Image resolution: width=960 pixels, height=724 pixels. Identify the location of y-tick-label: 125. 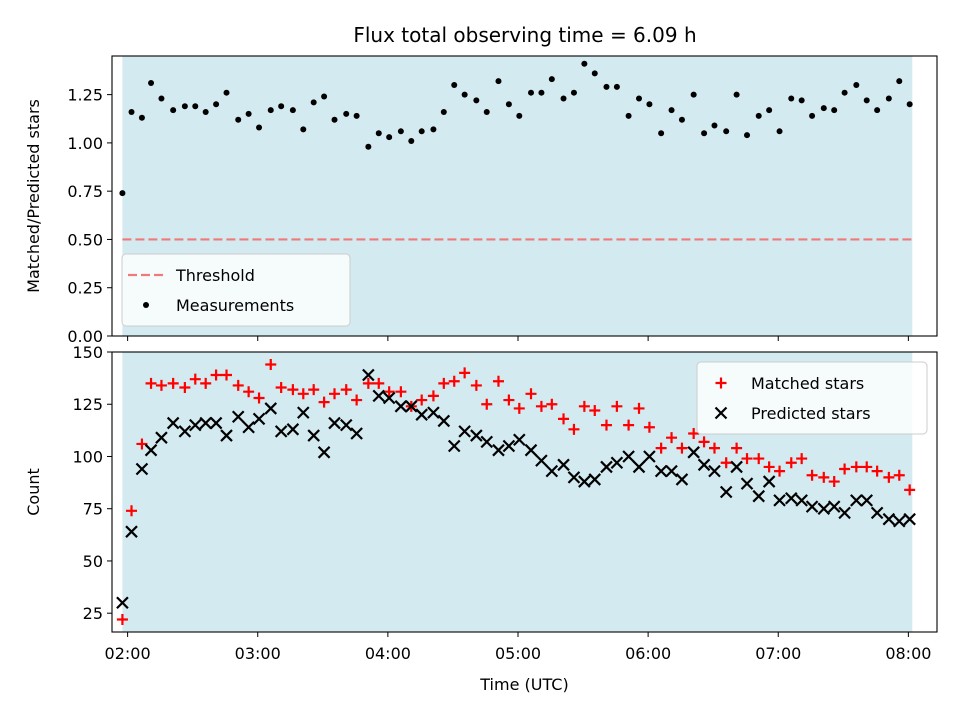
(87, 404).